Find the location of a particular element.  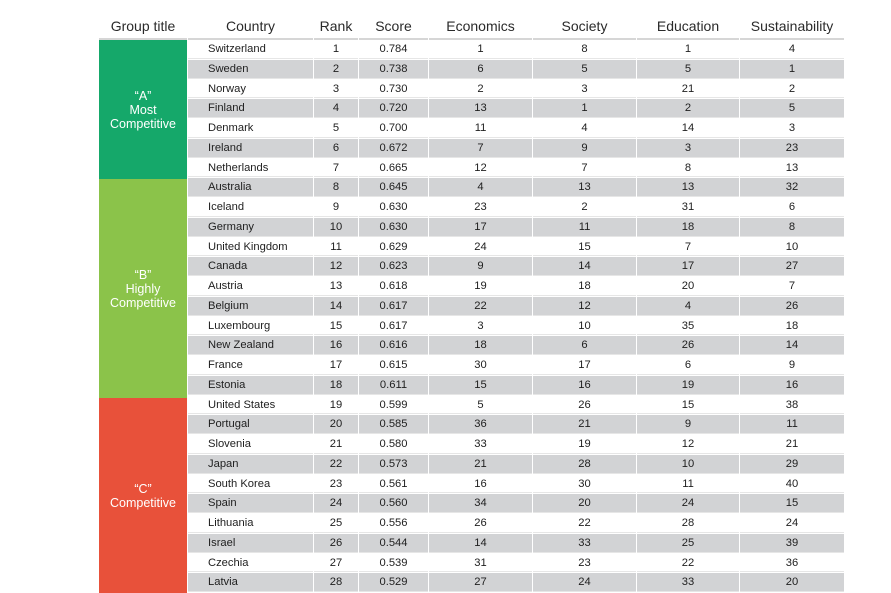

rank-cell: 16 is located at coordinates (336, 345).